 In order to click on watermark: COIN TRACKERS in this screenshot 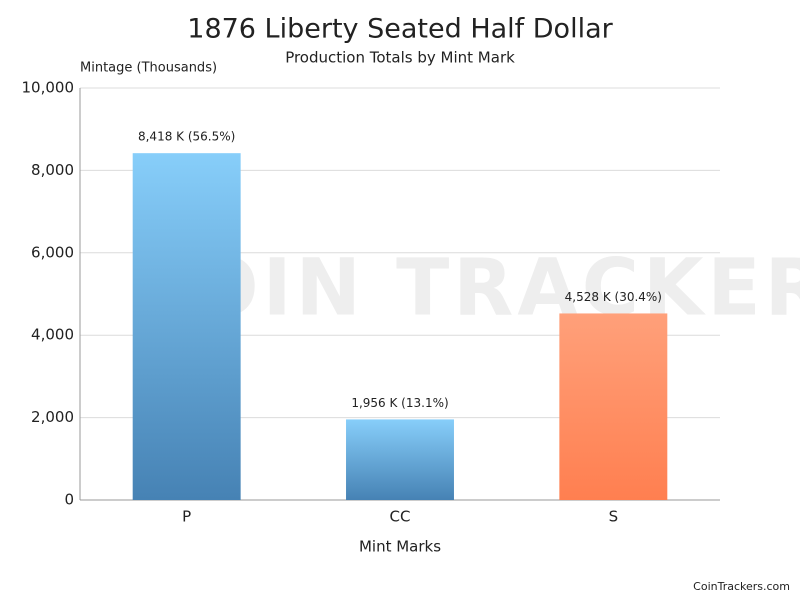, I will do `click(465, 288)`.